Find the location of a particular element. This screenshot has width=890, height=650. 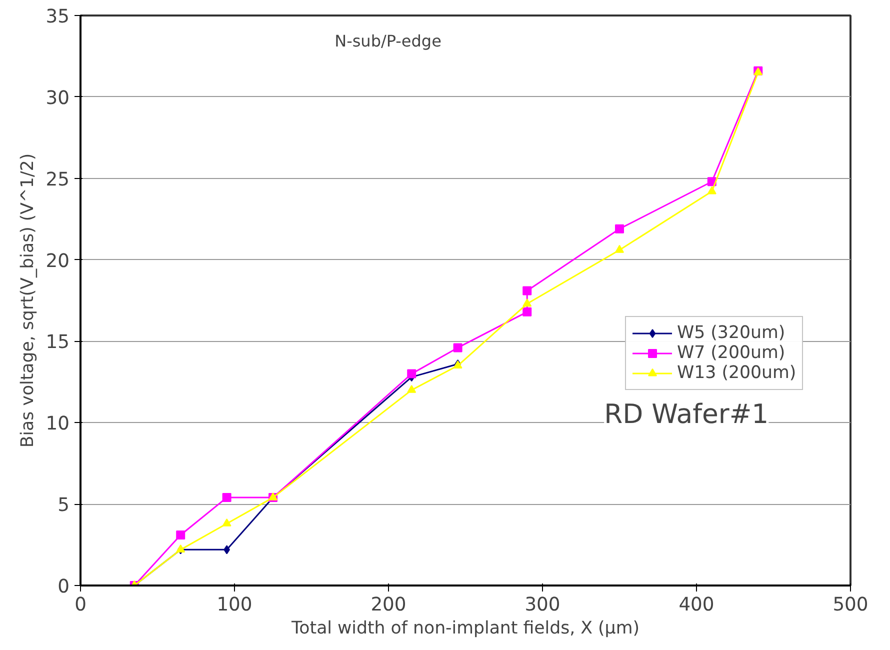

x-tick-label: 500 is located at coordinates (850, 605).